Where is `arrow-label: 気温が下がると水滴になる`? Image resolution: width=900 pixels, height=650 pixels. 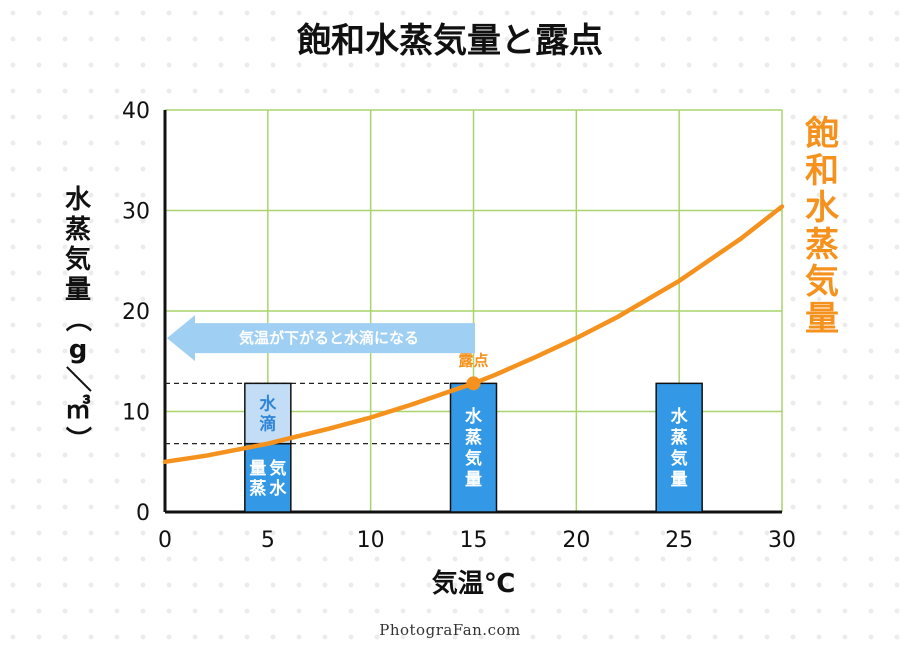
arrow-label: 気温が下がると水滴になる is located at coordinates (329, 338).